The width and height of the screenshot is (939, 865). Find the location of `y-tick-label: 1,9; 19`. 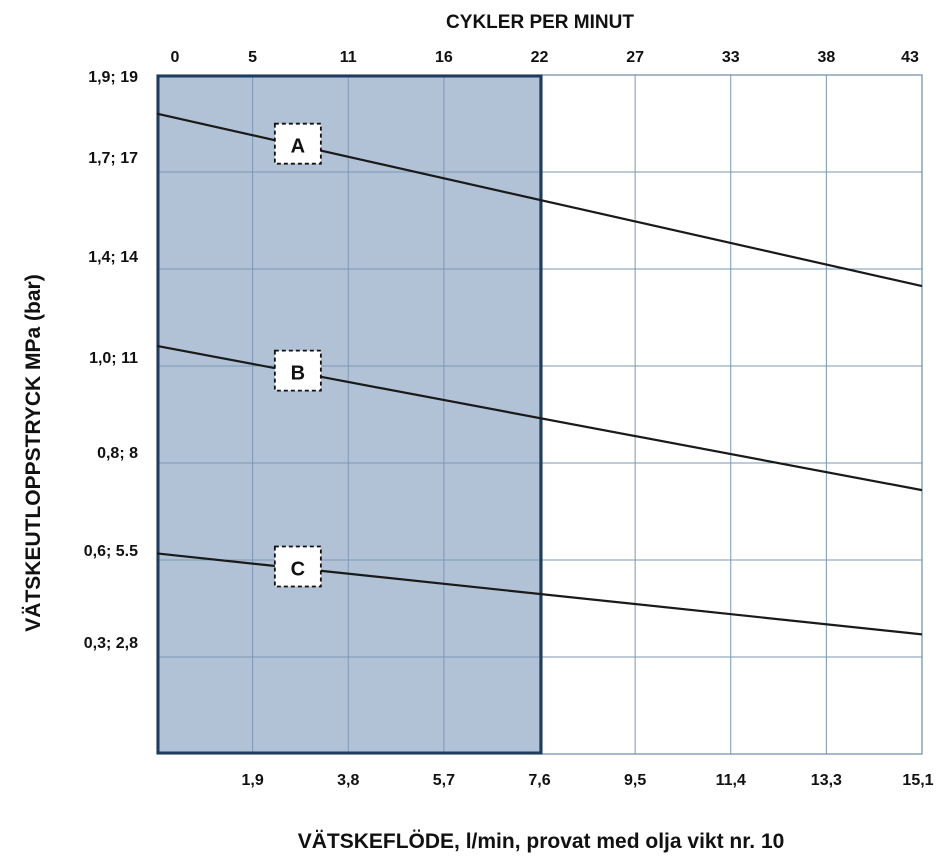

y-tick-label: 1,9; 19 is located at coordinates (113, 77).